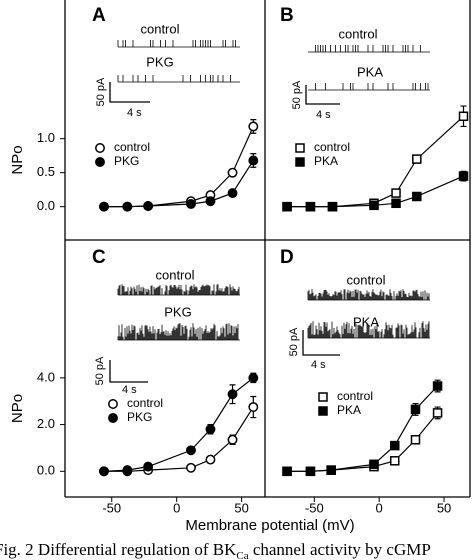 The height and width of the screenshot is (560, 474). Describe the element at coordinates (46, 376) in the screenshot. I see `y-tick-label: 4.0` at that location.